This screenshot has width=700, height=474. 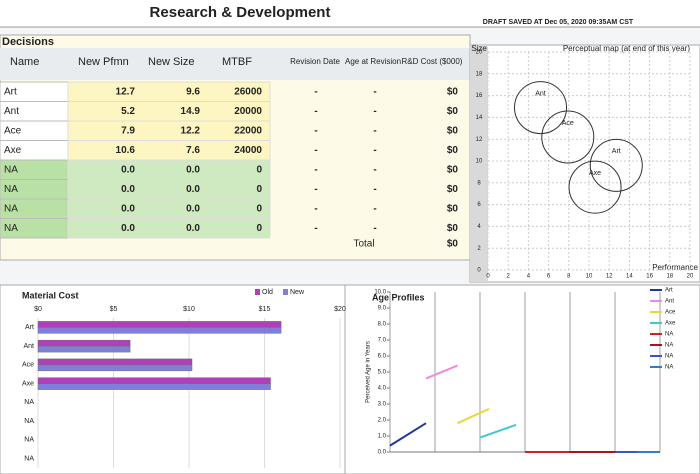 I want to click on table-cell: 7.6, so click(x=193, y=150).